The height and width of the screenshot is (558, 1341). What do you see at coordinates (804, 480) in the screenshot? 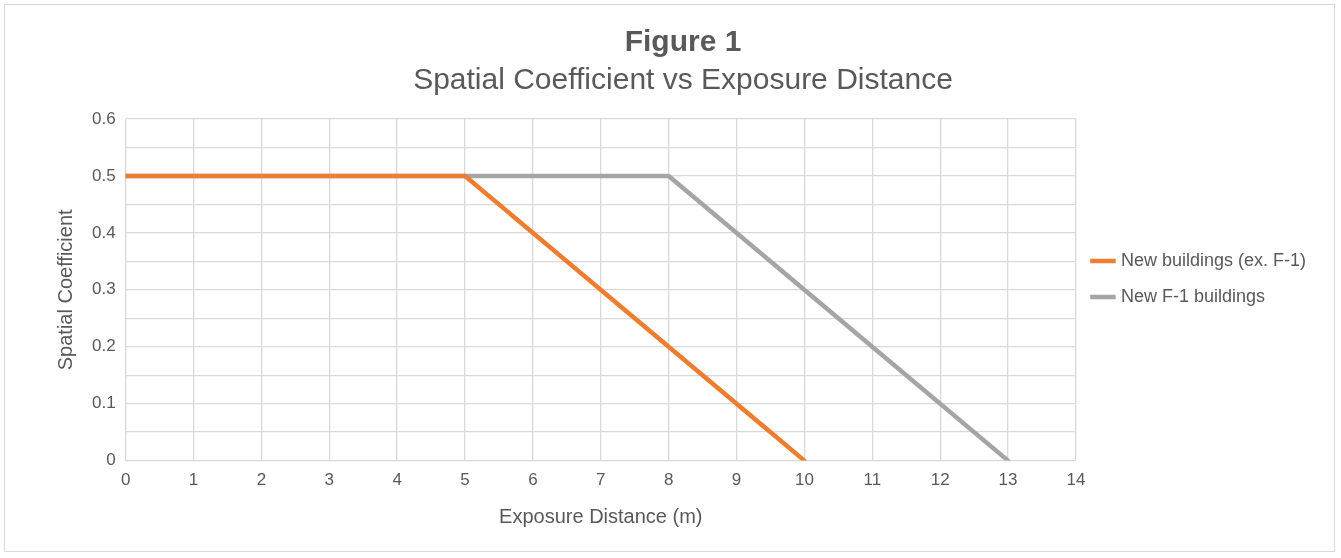
I see `x-tick-label: 10` at bounding box center [804, 480].